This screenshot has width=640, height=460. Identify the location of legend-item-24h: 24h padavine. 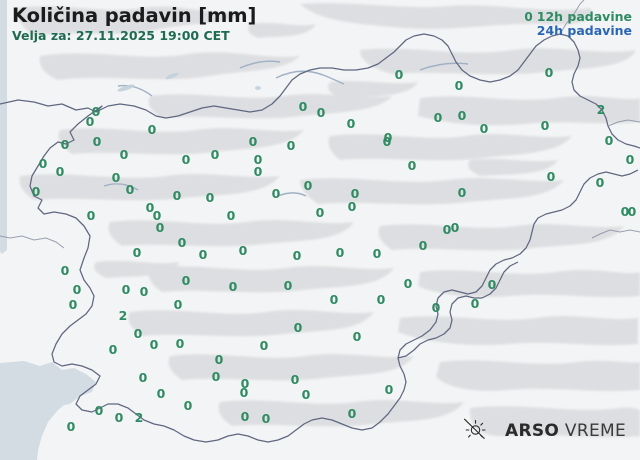
(578, 31).